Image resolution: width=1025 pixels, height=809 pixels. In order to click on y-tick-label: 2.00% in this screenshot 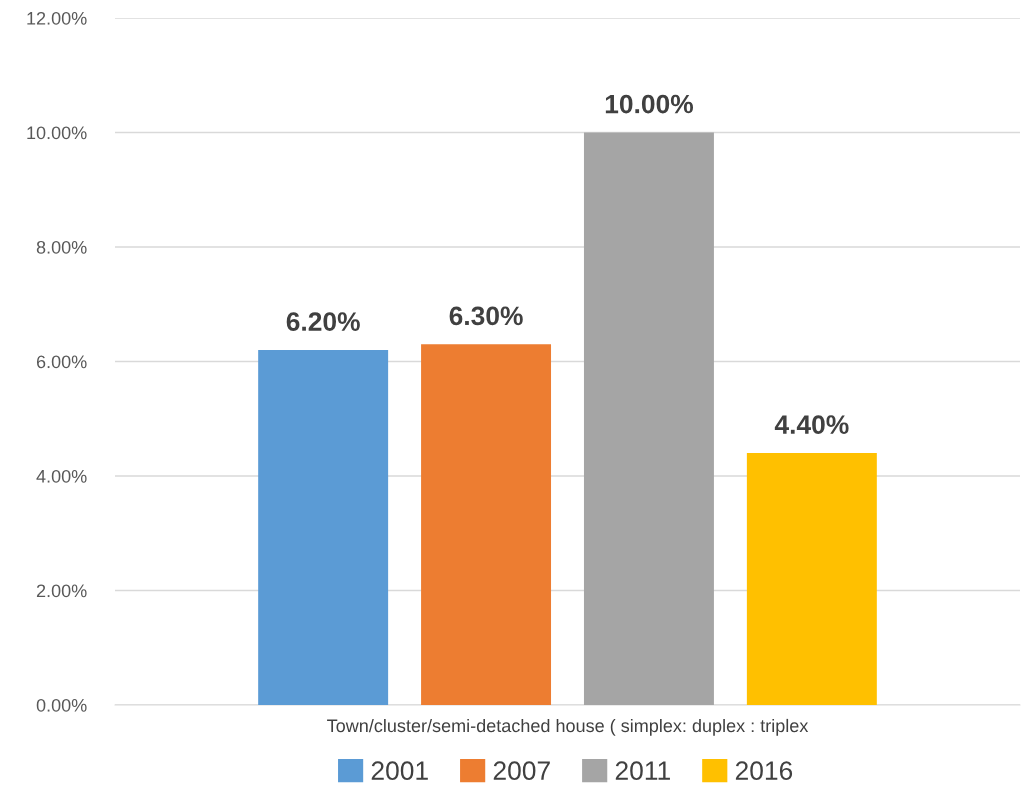, I will do `click(61, 591)`.